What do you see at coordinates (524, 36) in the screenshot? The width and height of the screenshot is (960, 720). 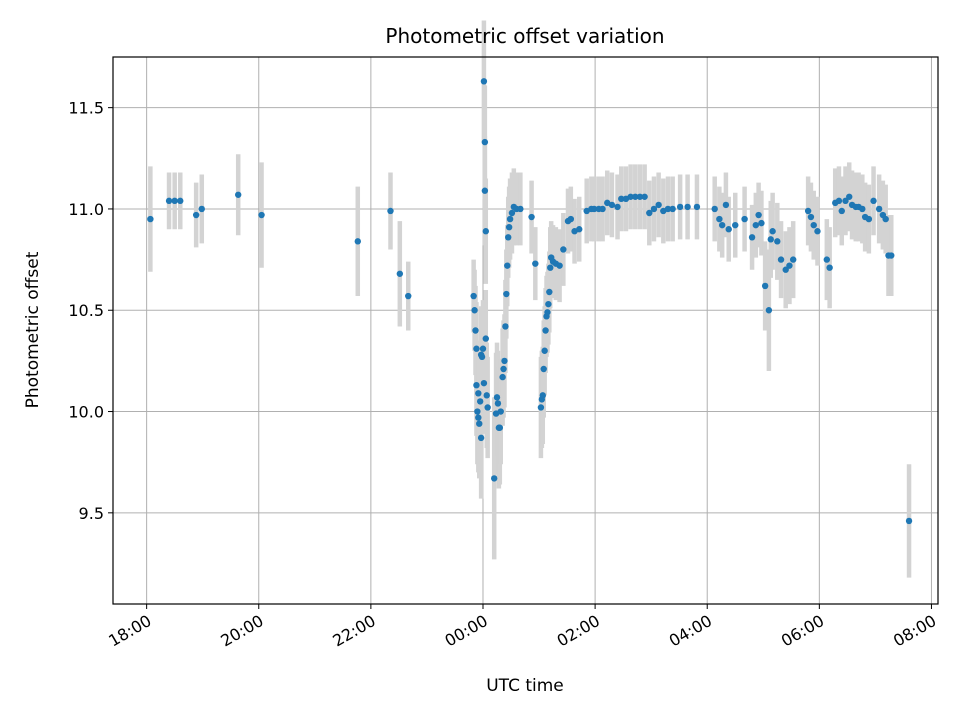 I see `chart-title: Photometric offset variation` at bounding box center [524, 36].